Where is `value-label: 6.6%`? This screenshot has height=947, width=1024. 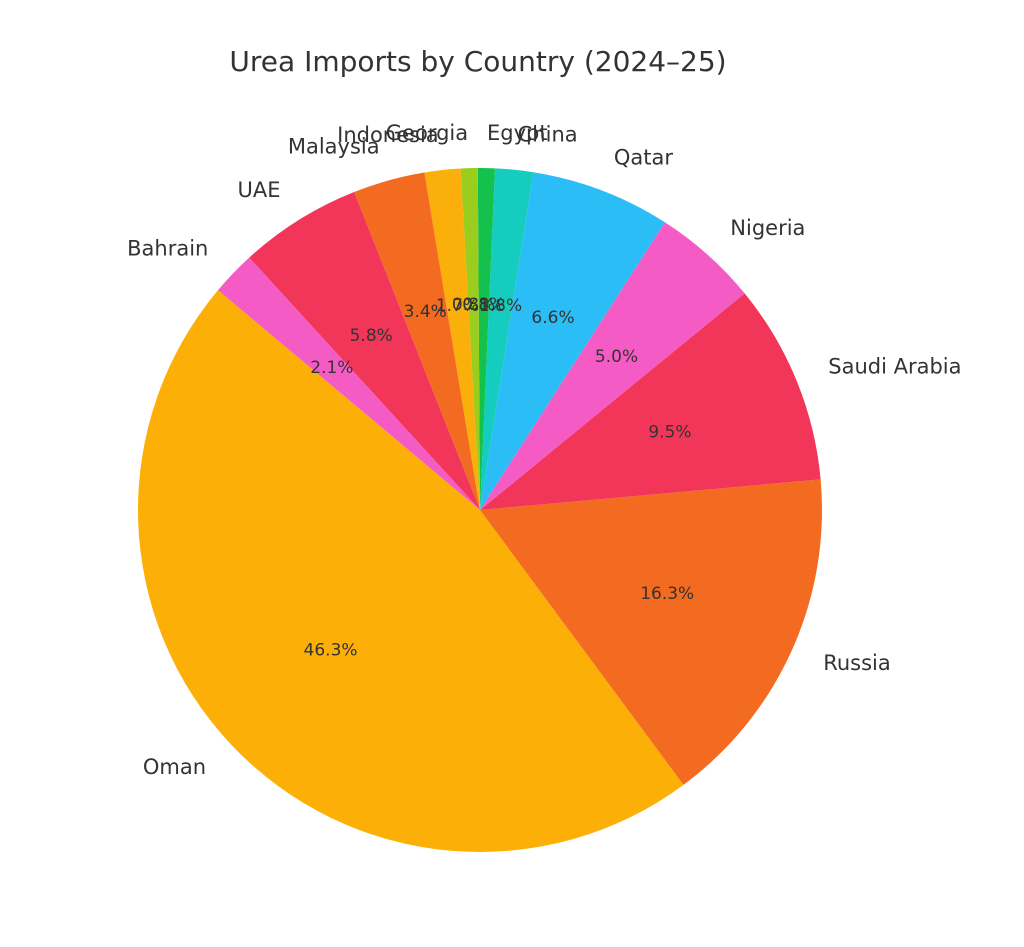
value-label: 6.6% is located at coordinates (552, 318).